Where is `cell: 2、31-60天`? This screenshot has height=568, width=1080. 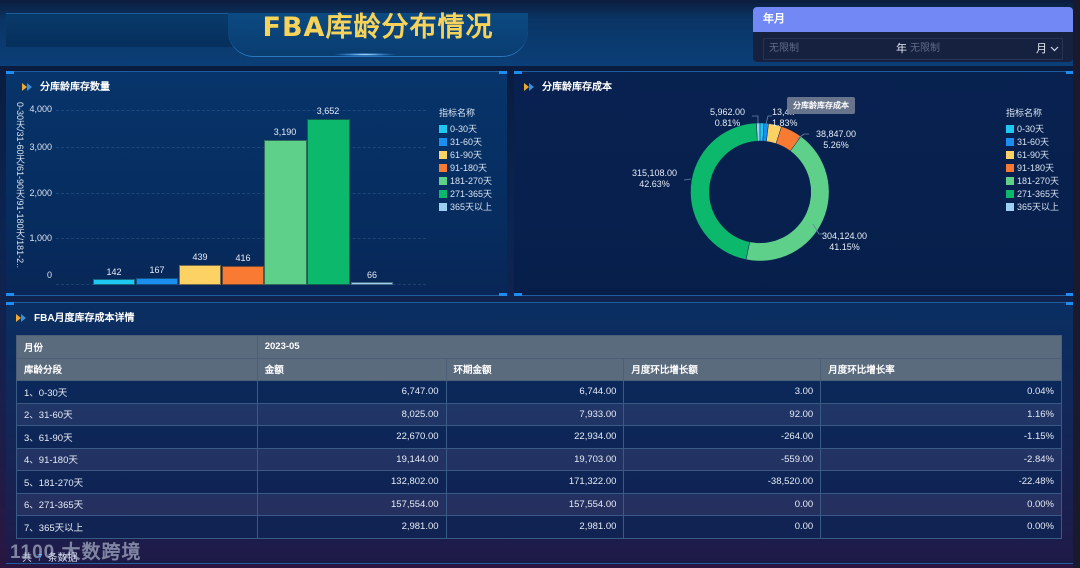 cell: 2、31-60天 is located at coordinates (137, 414).